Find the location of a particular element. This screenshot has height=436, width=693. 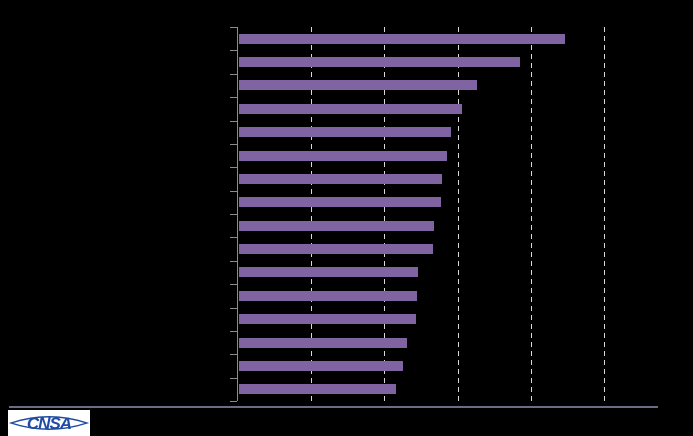

eye-lens-icon is located at coordinates (49, 423).